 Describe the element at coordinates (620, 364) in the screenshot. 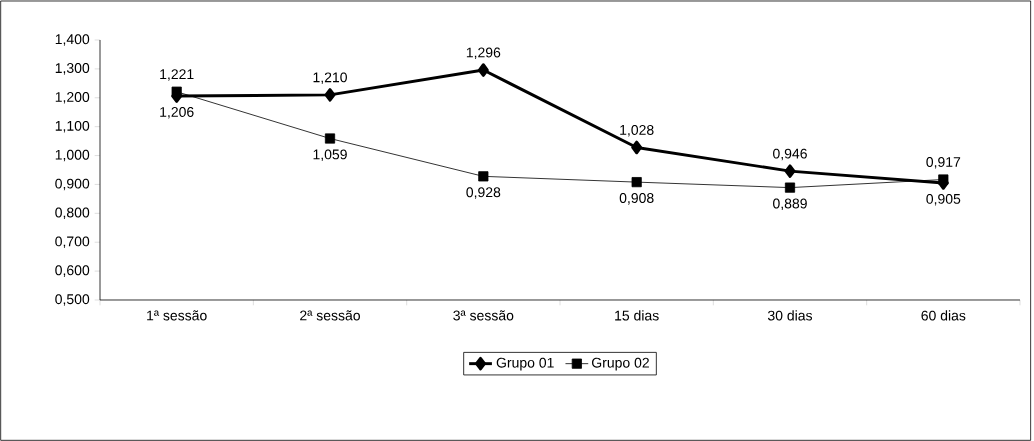

I see `legend-label: Grupo 02` at that location.